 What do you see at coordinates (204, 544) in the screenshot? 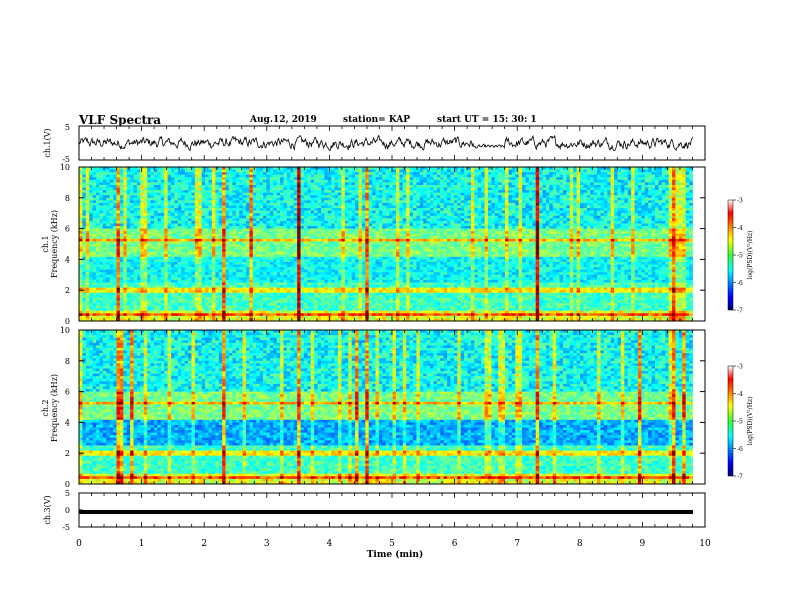
I see `xtick-label: 2` at bounding box center [204, 544].